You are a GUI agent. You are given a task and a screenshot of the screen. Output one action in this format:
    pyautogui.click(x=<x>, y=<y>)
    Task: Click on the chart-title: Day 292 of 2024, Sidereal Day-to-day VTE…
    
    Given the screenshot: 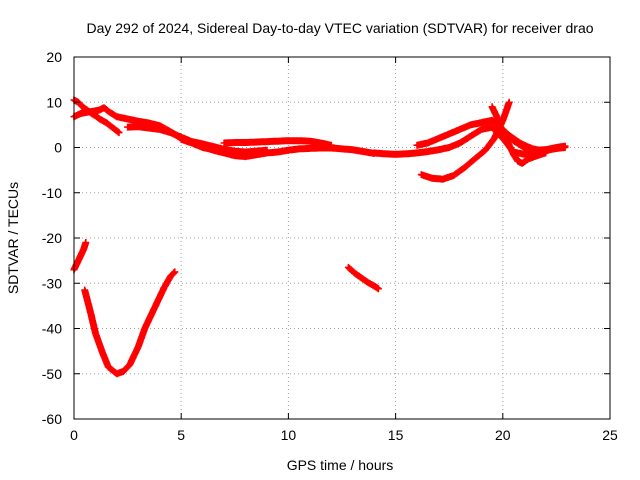 What is the action you would take?
    pyautogui.click(x=339, y=28)
    